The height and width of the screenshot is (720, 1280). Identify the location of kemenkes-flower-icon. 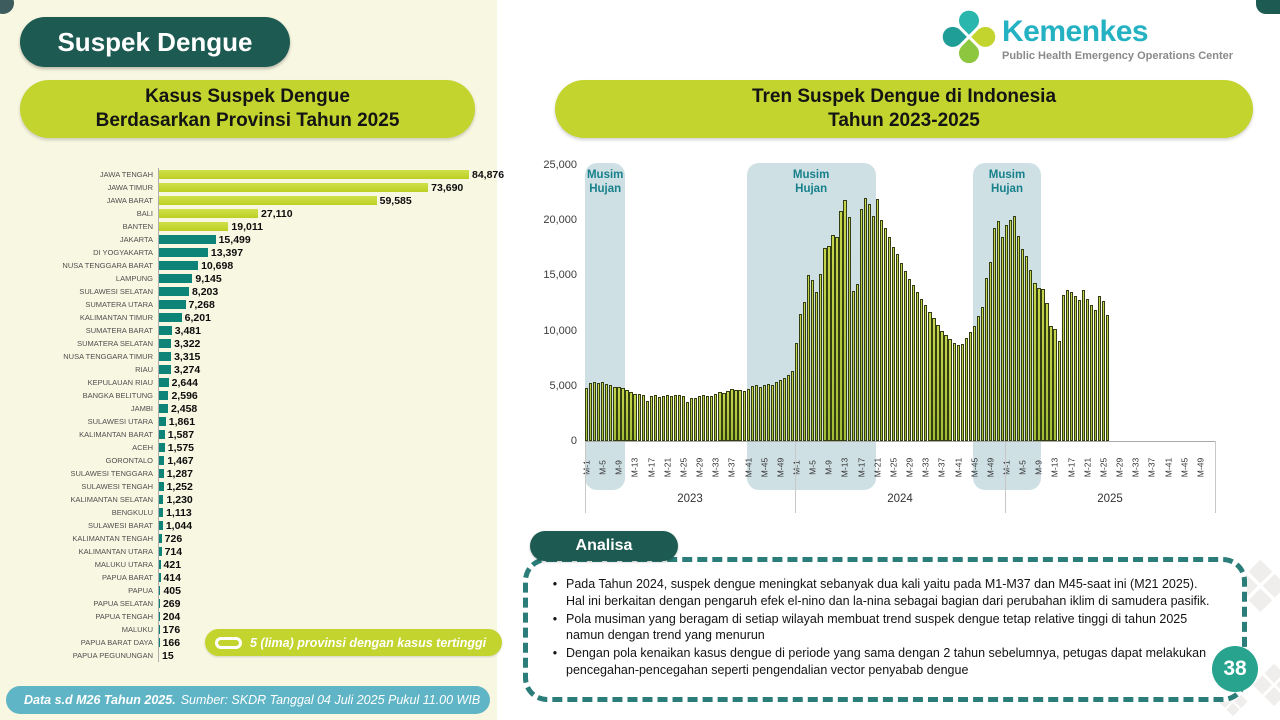
(968, 38).